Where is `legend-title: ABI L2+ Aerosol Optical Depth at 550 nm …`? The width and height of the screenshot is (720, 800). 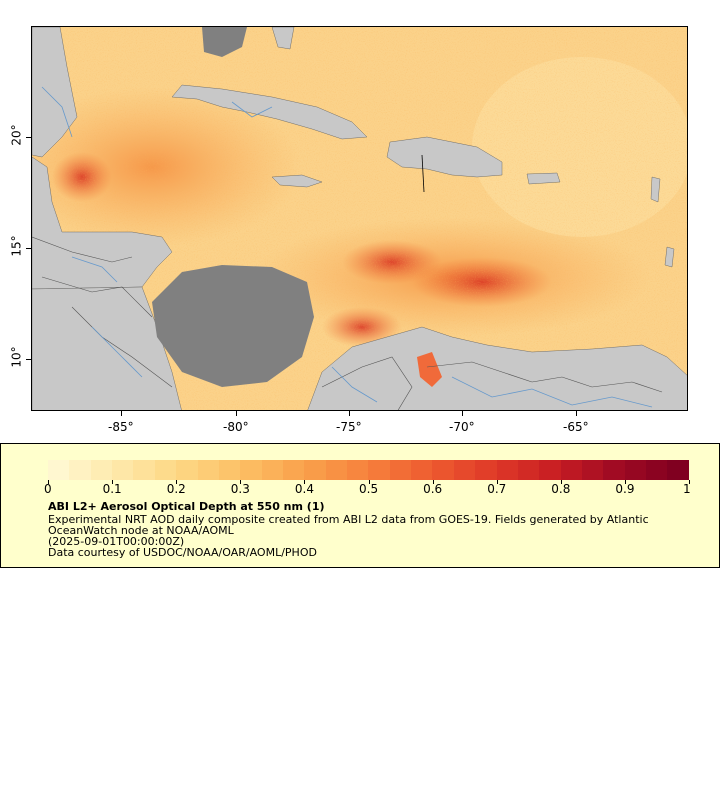
legend-title: ABI L2+ Aerosol Optical Depth at 550 nm … is located at coordinates (186, 507).